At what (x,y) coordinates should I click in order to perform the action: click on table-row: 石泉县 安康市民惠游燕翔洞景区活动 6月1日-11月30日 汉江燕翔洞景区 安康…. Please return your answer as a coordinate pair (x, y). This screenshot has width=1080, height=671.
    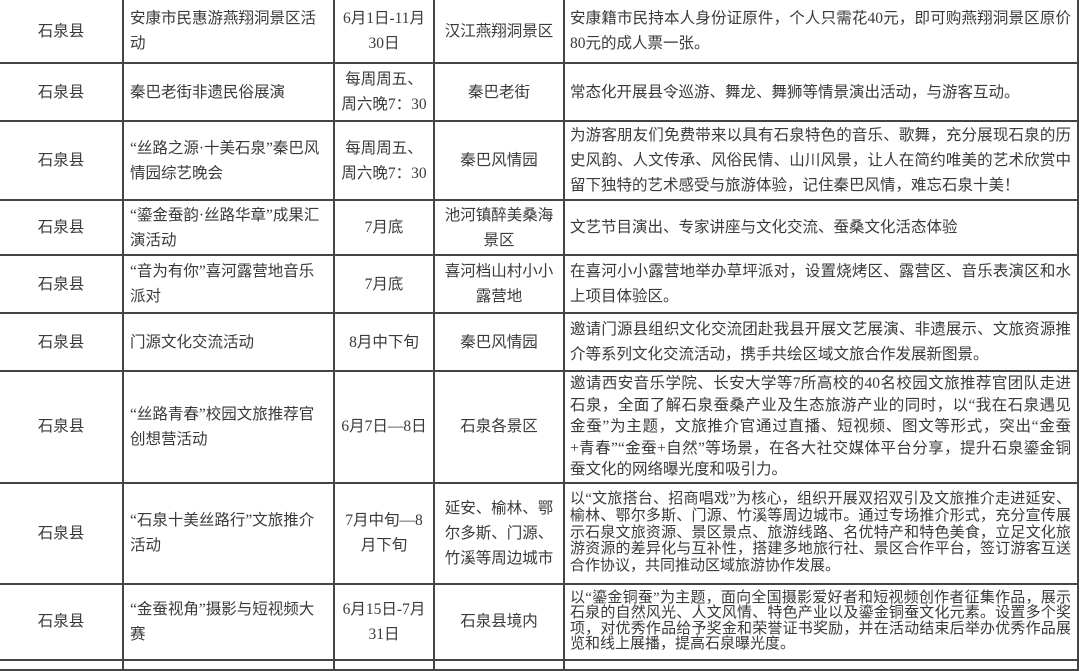
    Looking at the image, I should click on (539, 32).